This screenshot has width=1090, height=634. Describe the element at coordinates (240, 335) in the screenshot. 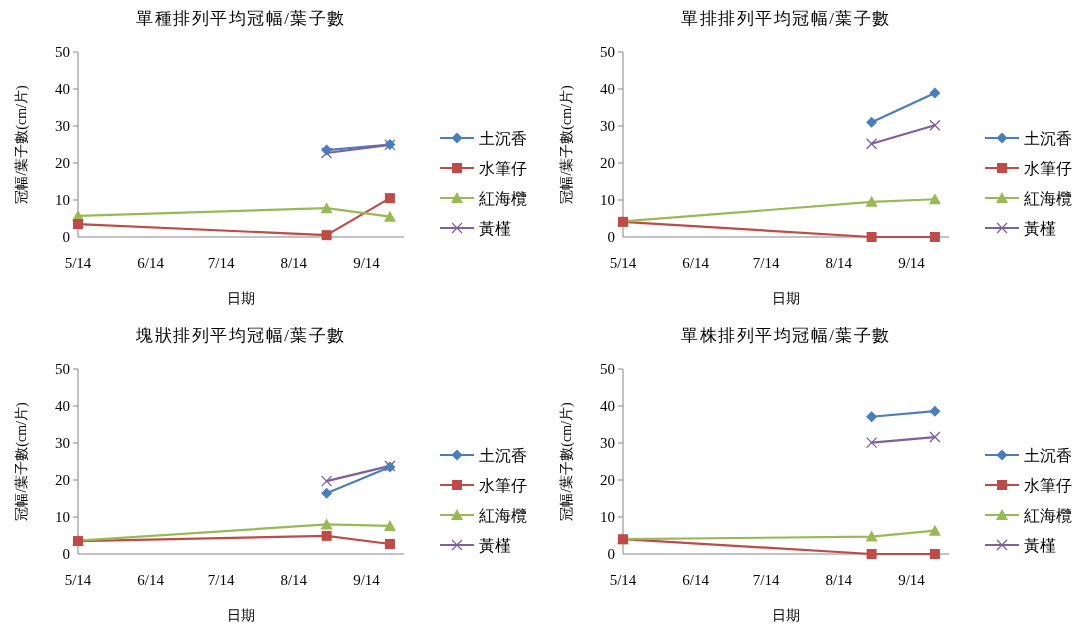

I see `chart-title: 塊狀排列平均冠幅/葉子數` at that location.